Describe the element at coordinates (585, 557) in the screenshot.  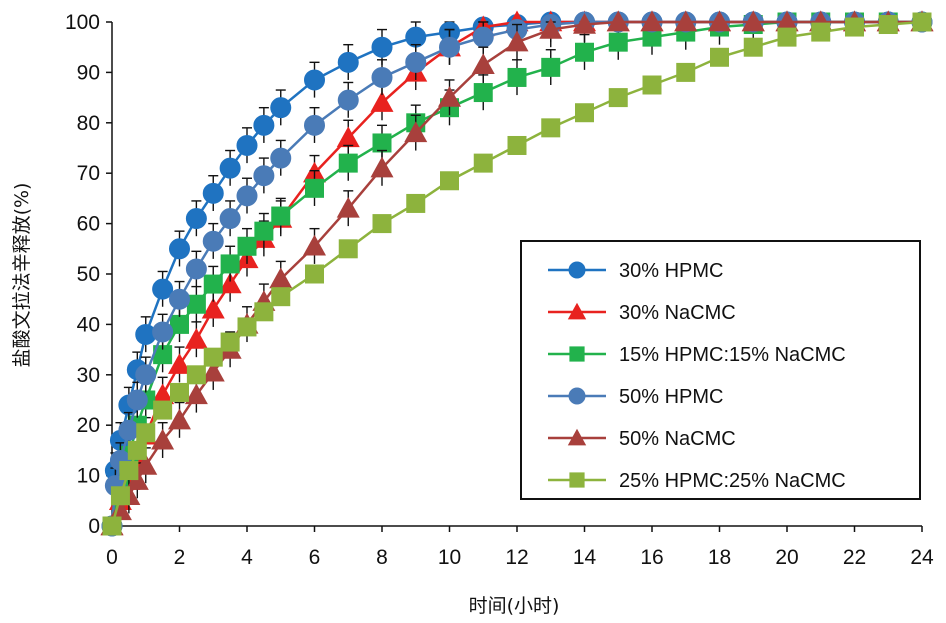
I see `x-tick-label: 14` at that location.